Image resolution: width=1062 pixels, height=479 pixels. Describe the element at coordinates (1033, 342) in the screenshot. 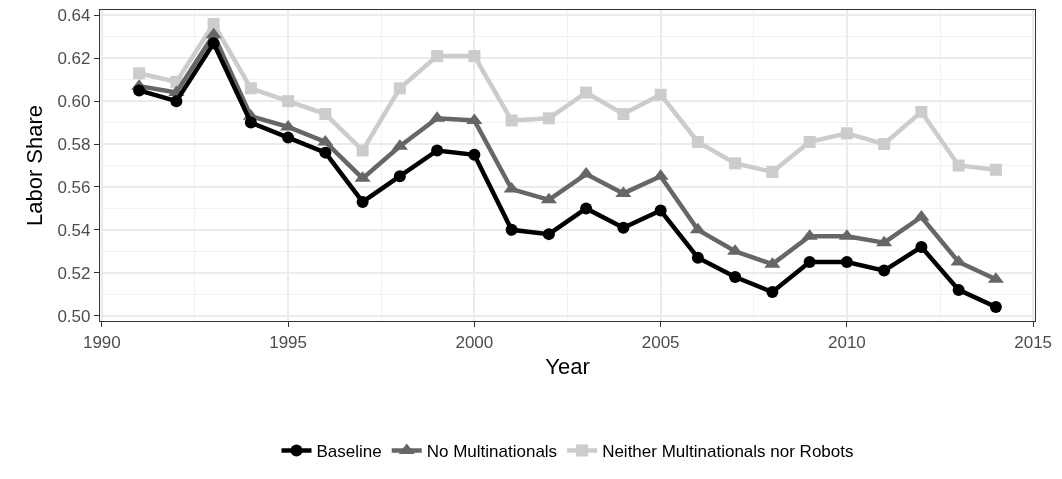

I see `x-tick-label: 2015` at that location.